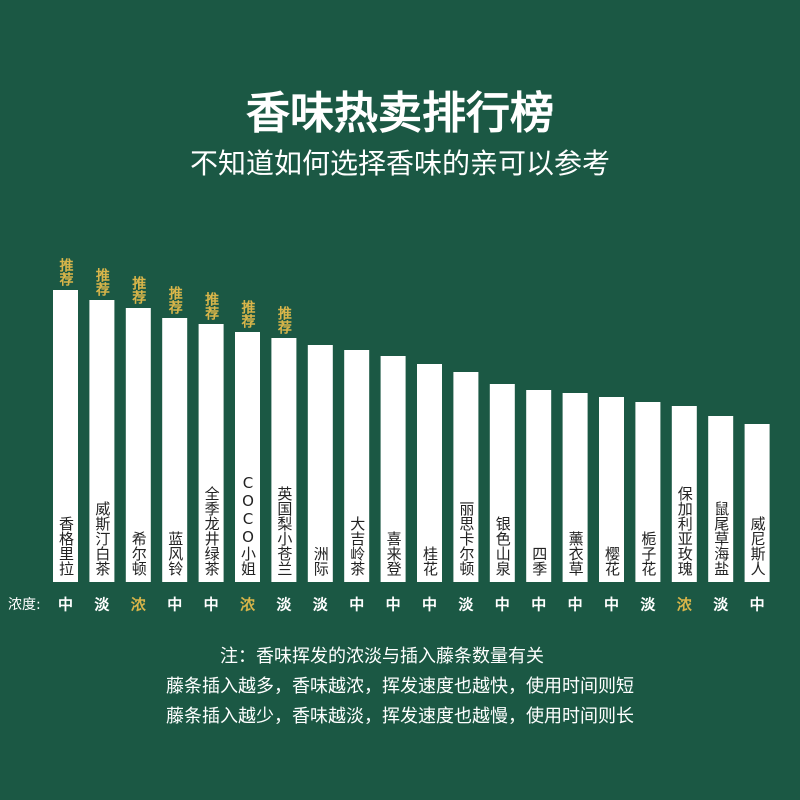 The image size is (800, 800). I want to click on bar-label: 丽思卡尔顿, so click(466, 538).